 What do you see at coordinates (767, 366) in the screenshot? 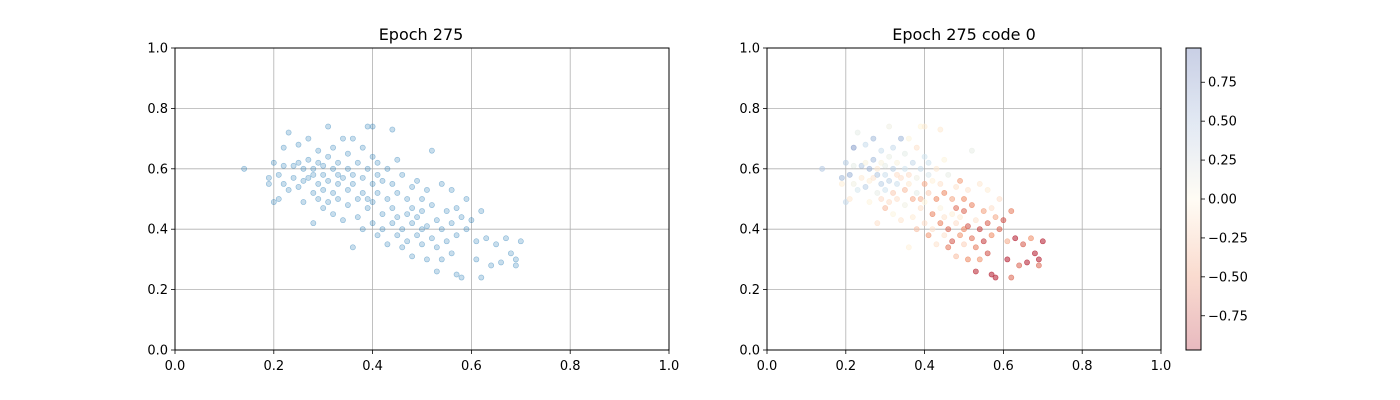
I see `x-tick-label: 0.0` at bounding box center [767, 366].